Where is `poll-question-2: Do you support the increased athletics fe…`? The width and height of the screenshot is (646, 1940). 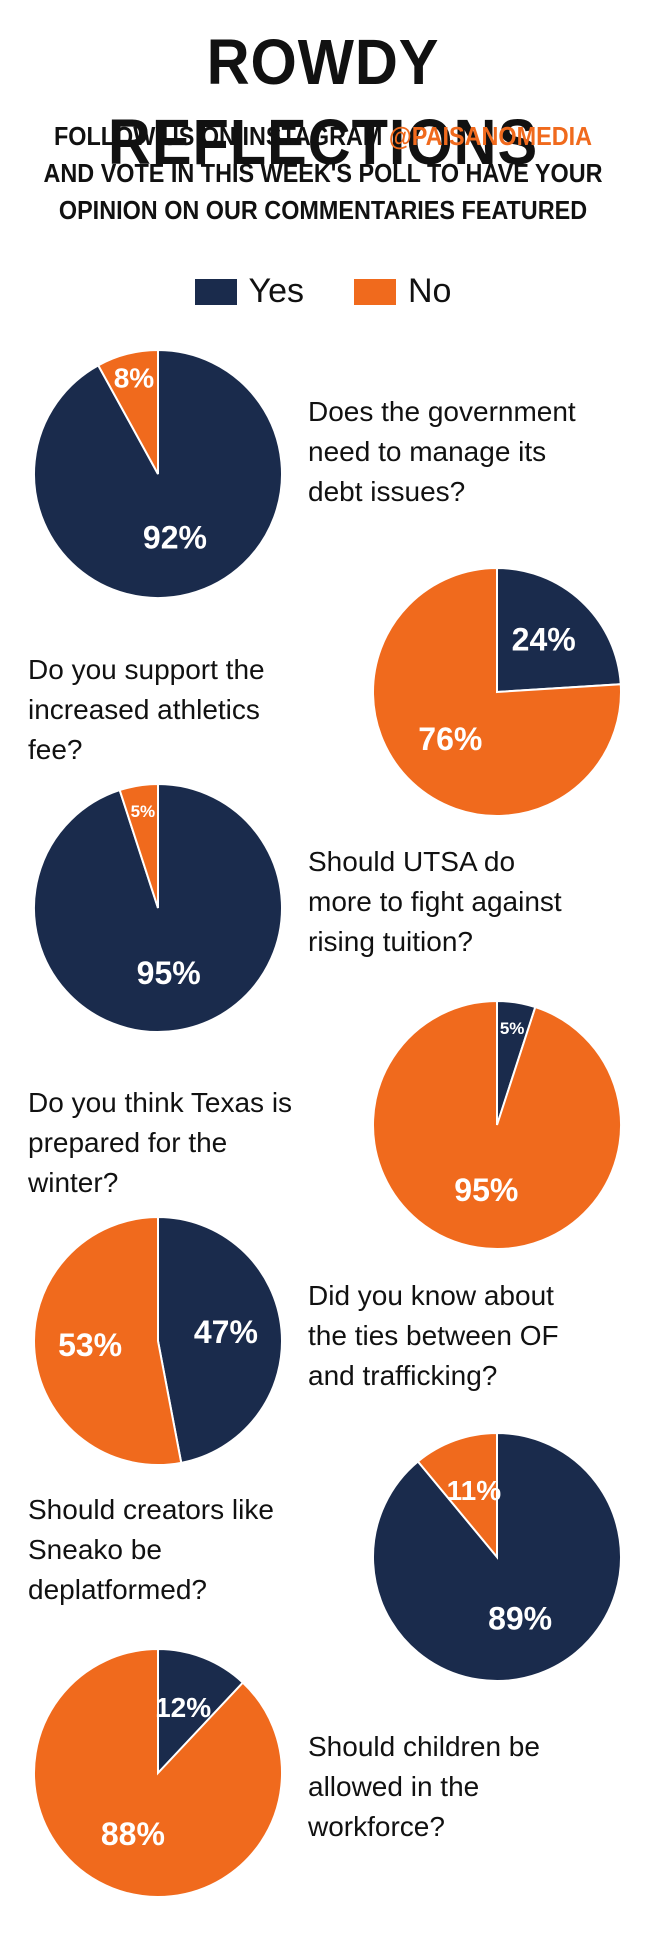 poll-question-2: Do you support the increased athletics fe… is located at coordinates (173, 710).